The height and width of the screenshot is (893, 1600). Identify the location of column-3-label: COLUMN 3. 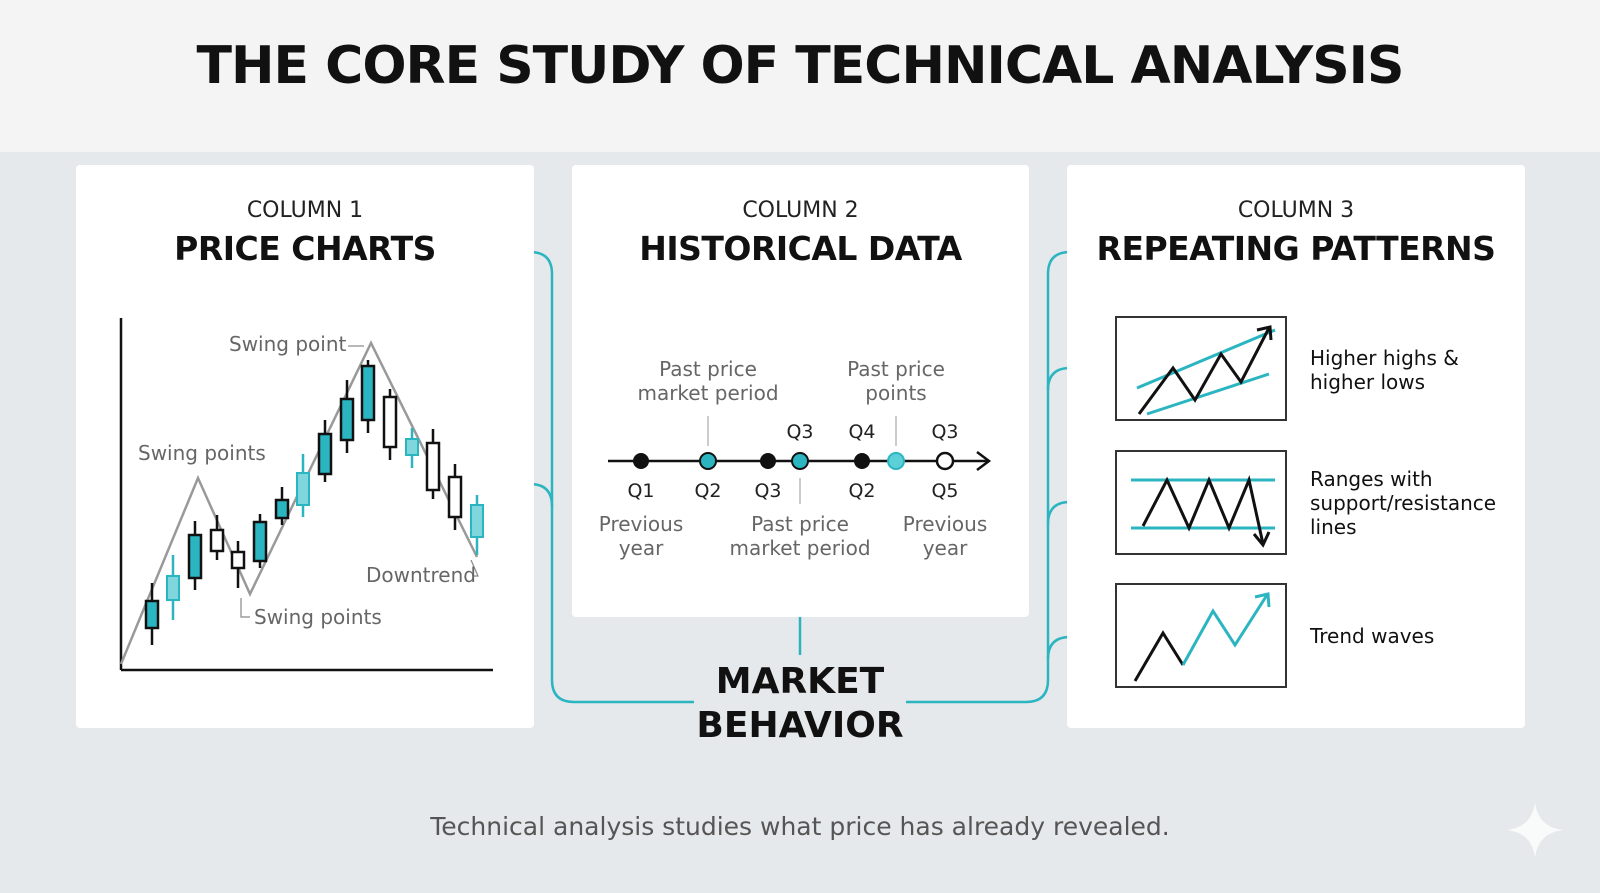
(1296, 210).